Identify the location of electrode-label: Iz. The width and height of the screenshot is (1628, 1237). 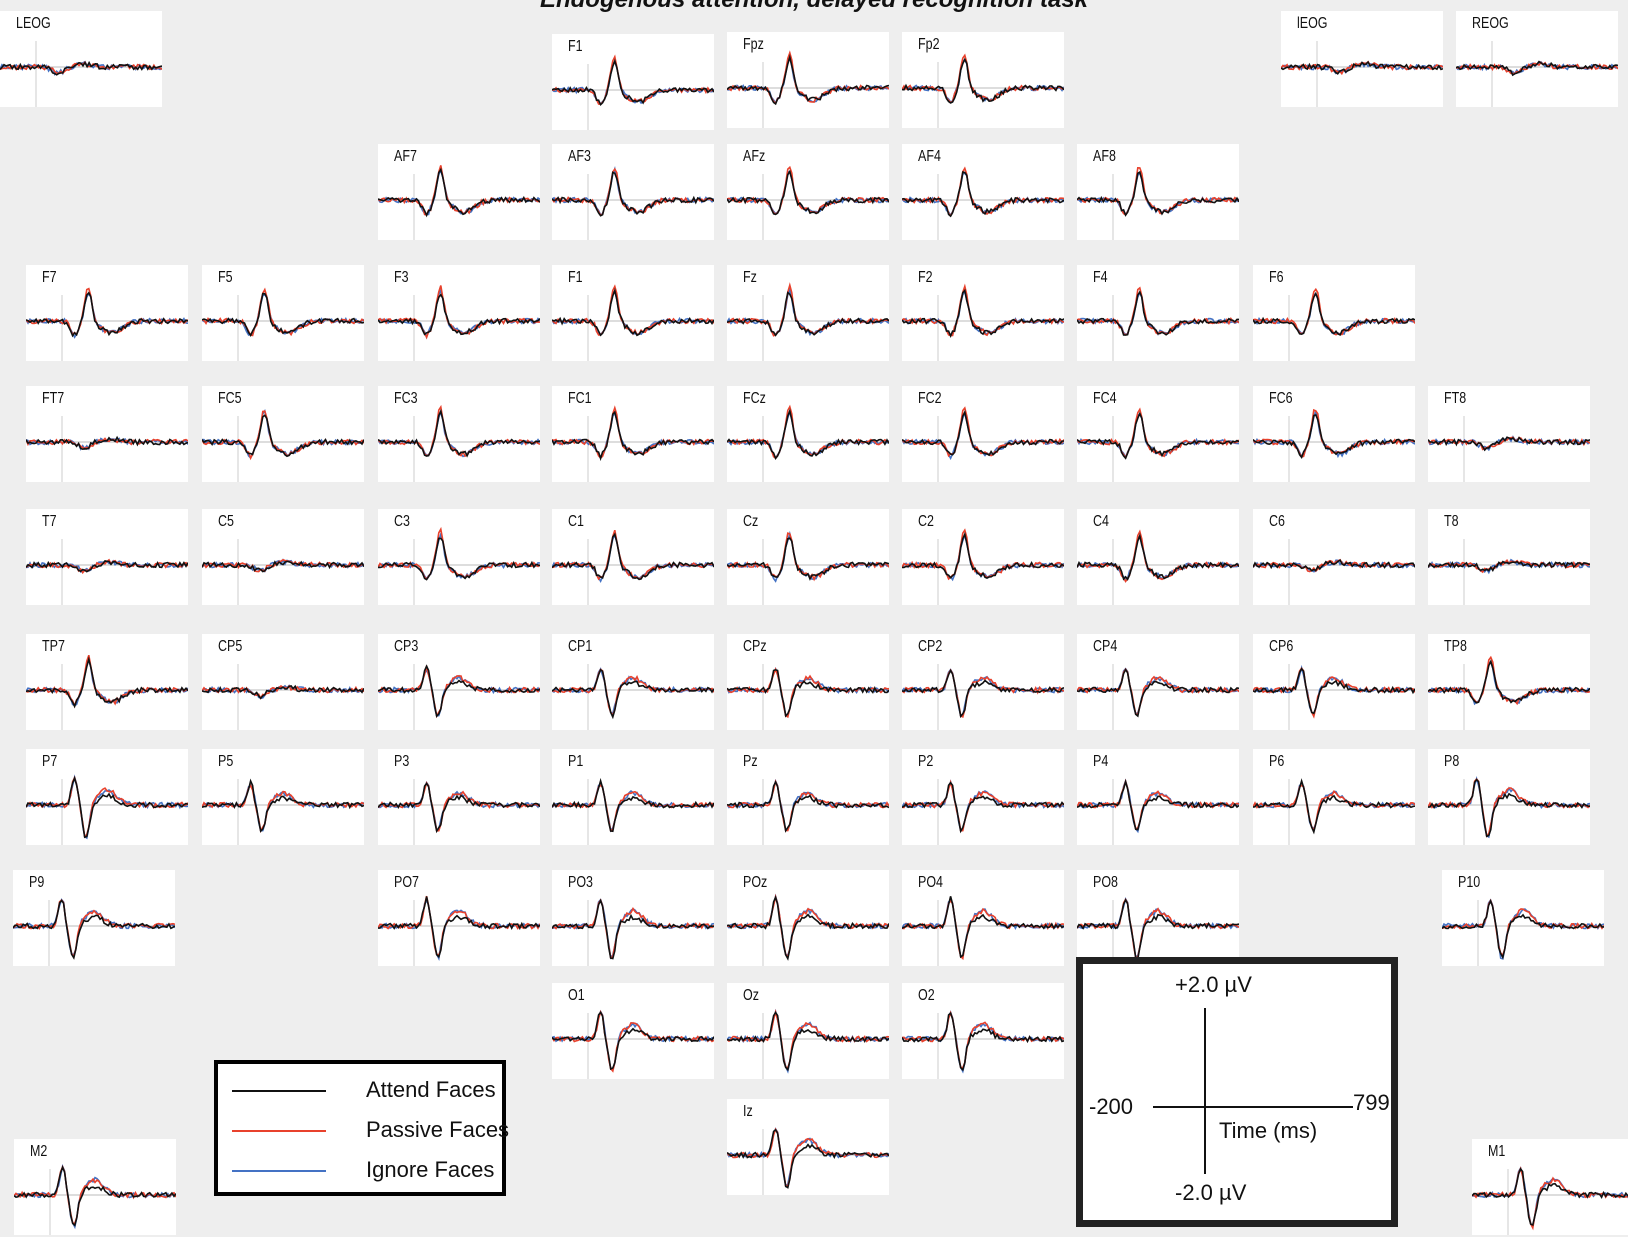
(748, 1111).